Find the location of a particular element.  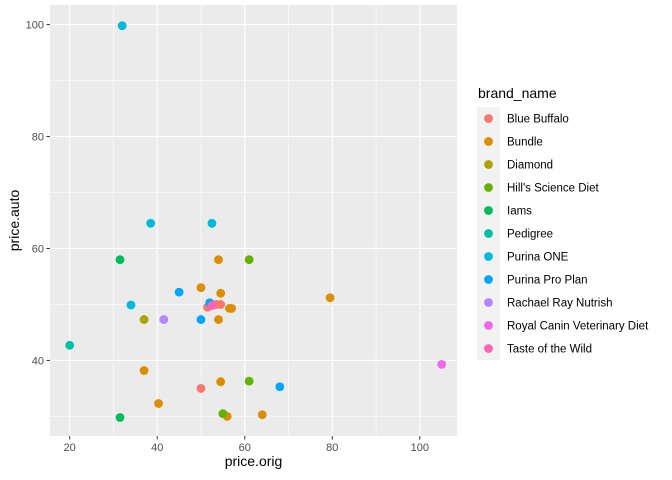

legend-label: Bundle is located at coordinates (525, 143).